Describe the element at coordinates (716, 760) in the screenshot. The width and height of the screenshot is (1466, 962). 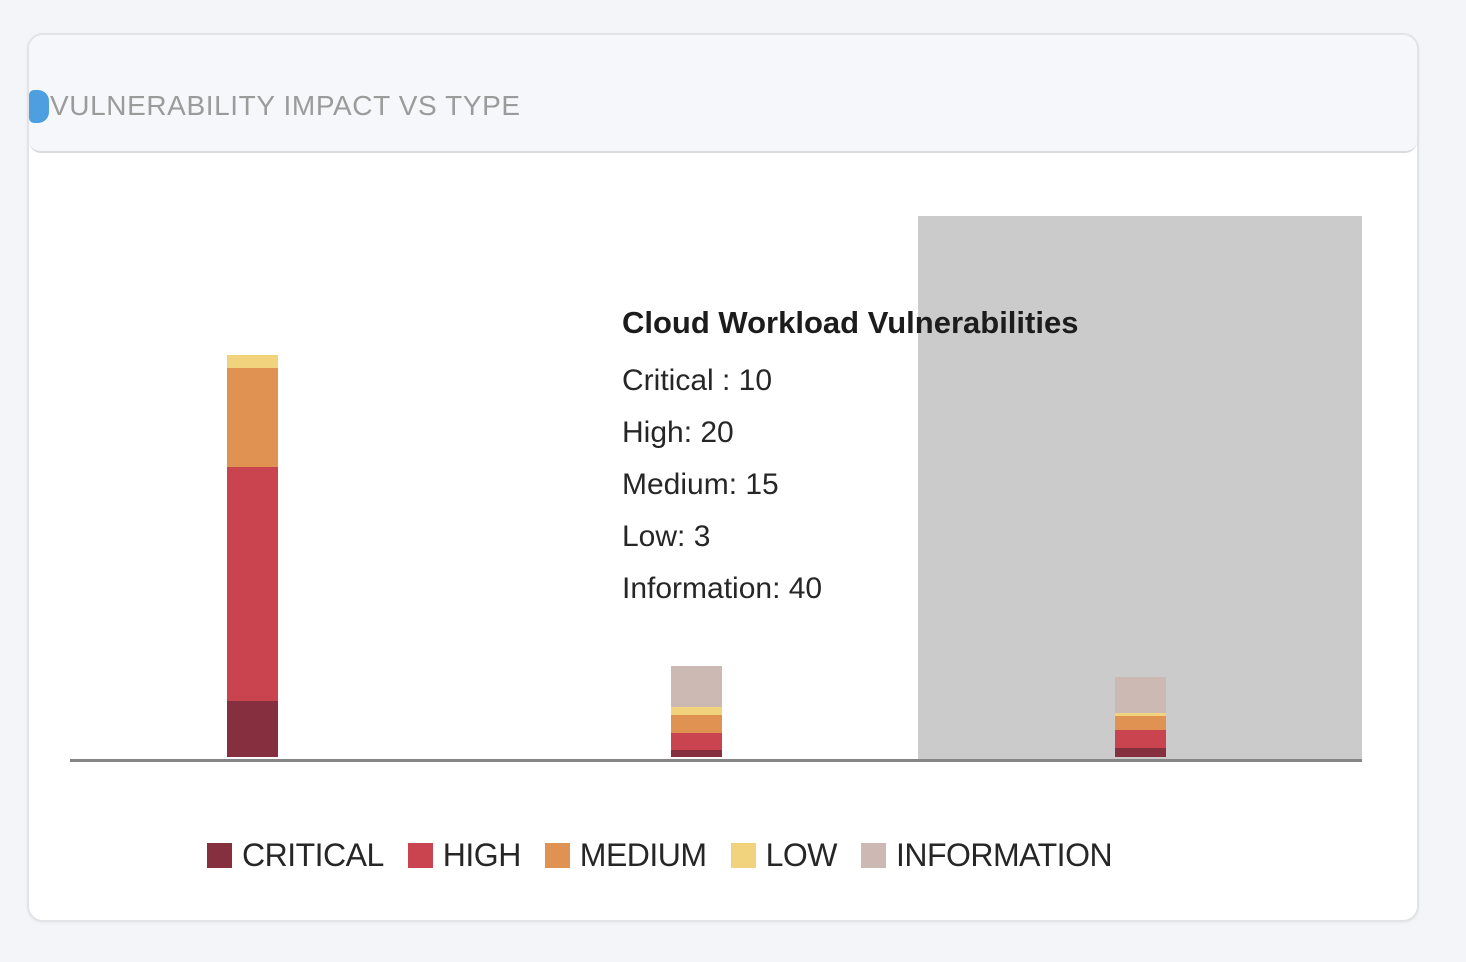
I see `x-axis-line` at that location.